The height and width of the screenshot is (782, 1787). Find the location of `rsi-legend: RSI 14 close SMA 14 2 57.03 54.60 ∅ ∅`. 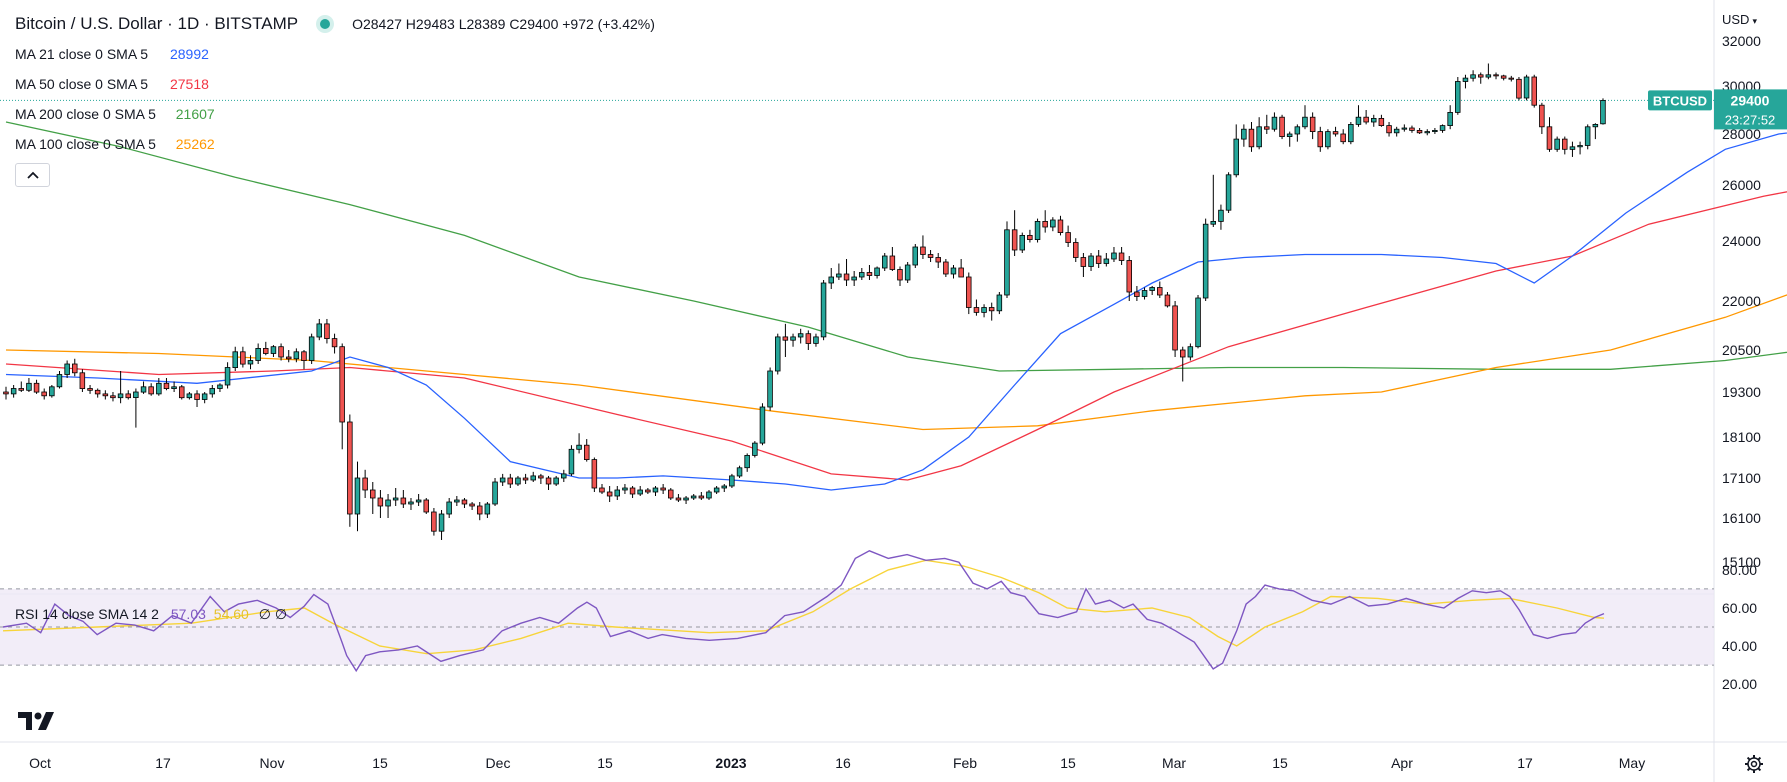

rsi-legend: RSI 14 close SMA 14 2 57.03 54.60 ∅ ∅ is located at coordinates (151, 614).